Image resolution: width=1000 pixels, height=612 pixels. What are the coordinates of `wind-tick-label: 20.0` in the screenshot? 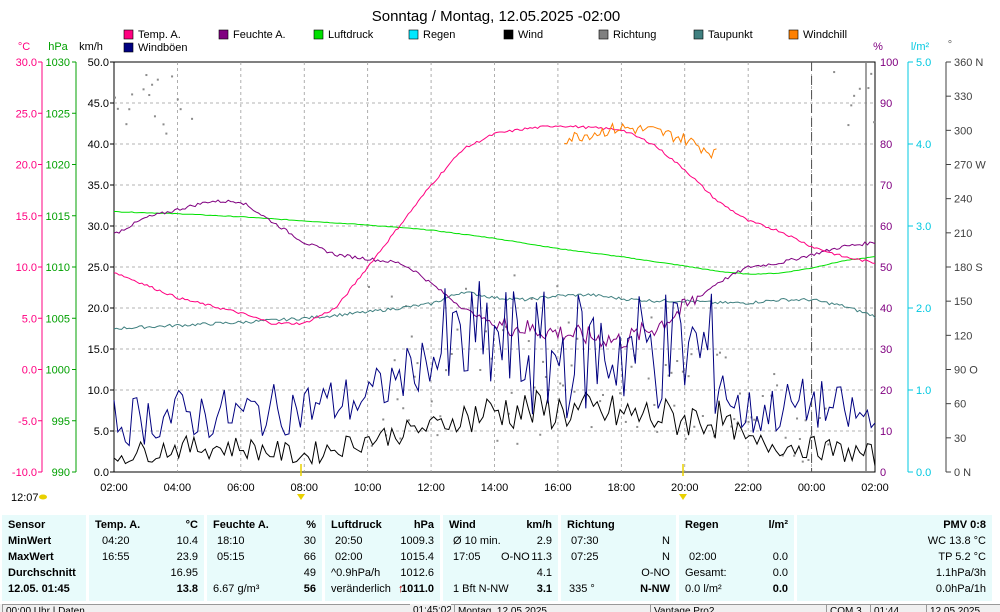 It's located at (98, 309).